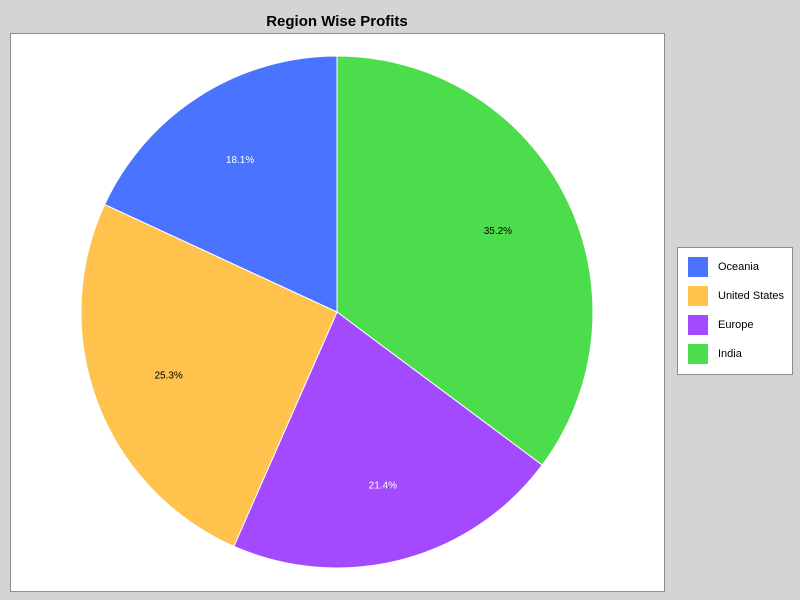 The width and height of the screenshot is (800, 600). I want to click on legend-label: Oceania, so click(738, 267).